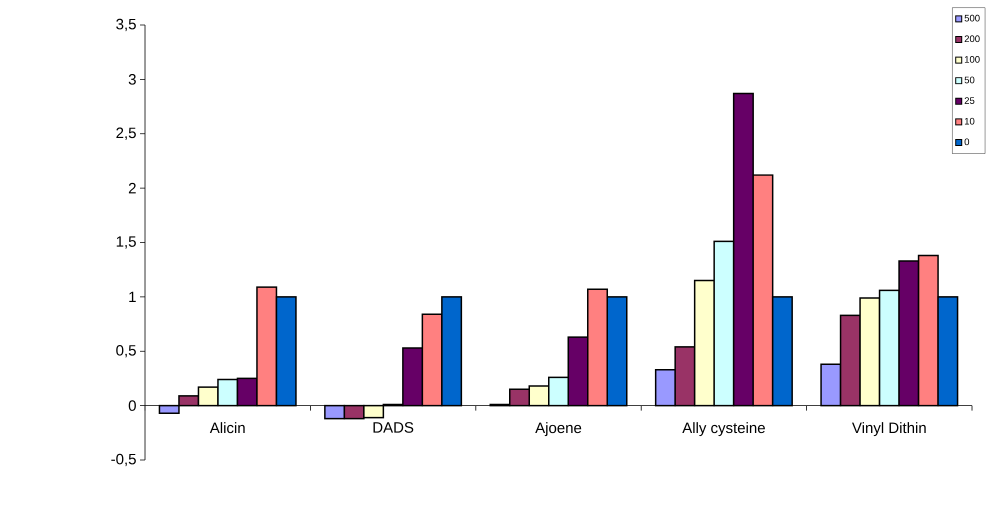 The width and height of the screenshot is (990, 515). What do you see at coordinates (972, 18) in the screenshot?
I see `legend-label: 500` at bounding box center [972, 18].